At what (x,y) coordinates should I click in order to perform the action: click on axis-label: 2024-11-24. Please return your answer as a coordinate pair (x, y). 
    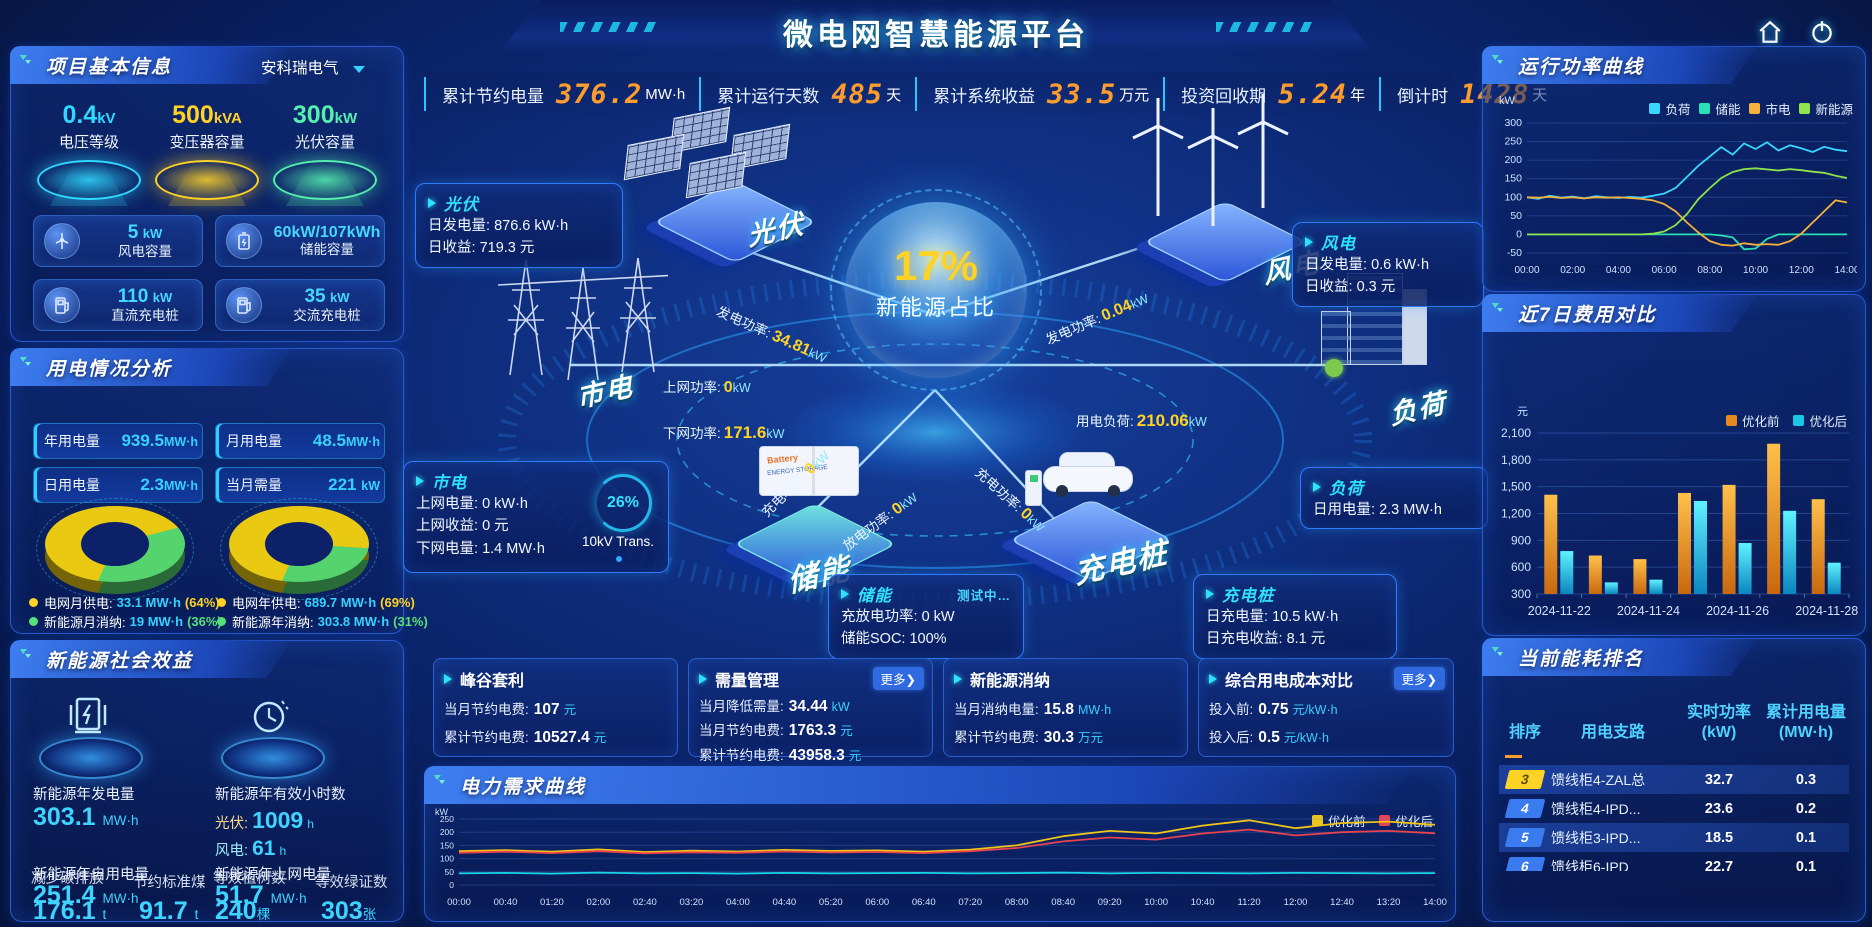
    Looking at the image, I should click on (1648, 611).